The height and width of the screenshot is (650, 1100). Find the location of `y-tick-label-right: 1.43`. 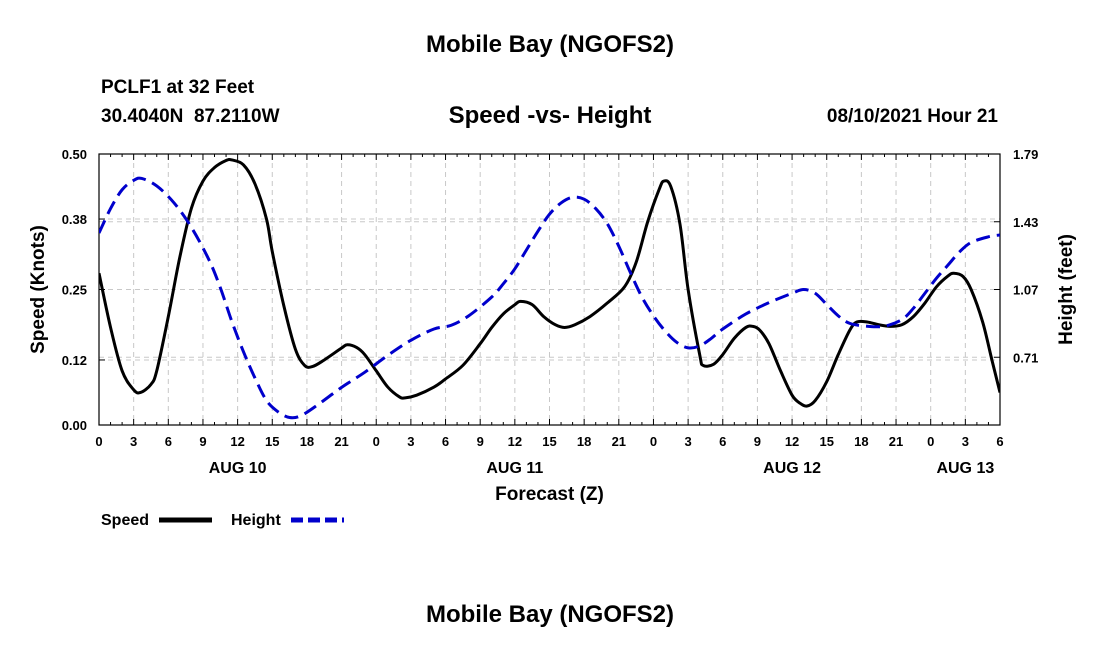

y-tick-label-right: 1.43 is located at coordinates (1025, 222).